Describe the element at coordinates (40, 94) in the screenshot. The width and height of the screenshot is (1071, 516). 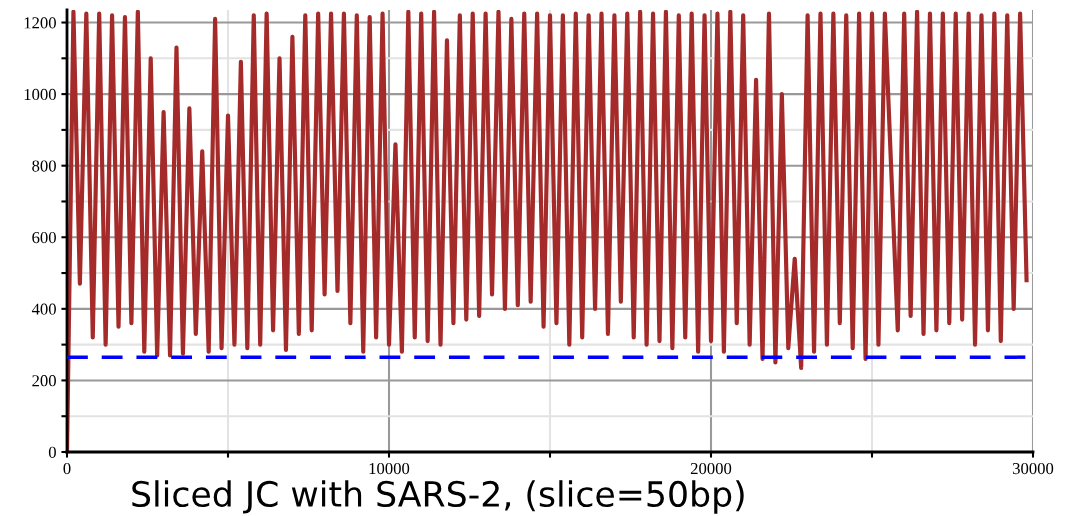
I see `y-tick-label: 1000` at that location.